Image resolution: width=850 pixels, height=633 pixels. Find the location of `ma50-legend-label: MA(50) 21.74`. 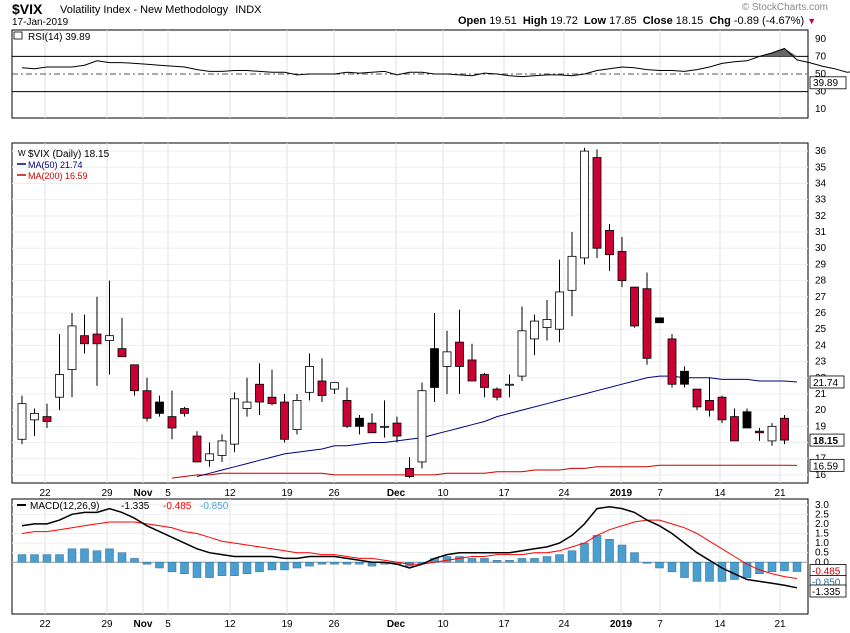

ma50-legend-label: MA(50) 21.74 is located at coordinates (55, 165).